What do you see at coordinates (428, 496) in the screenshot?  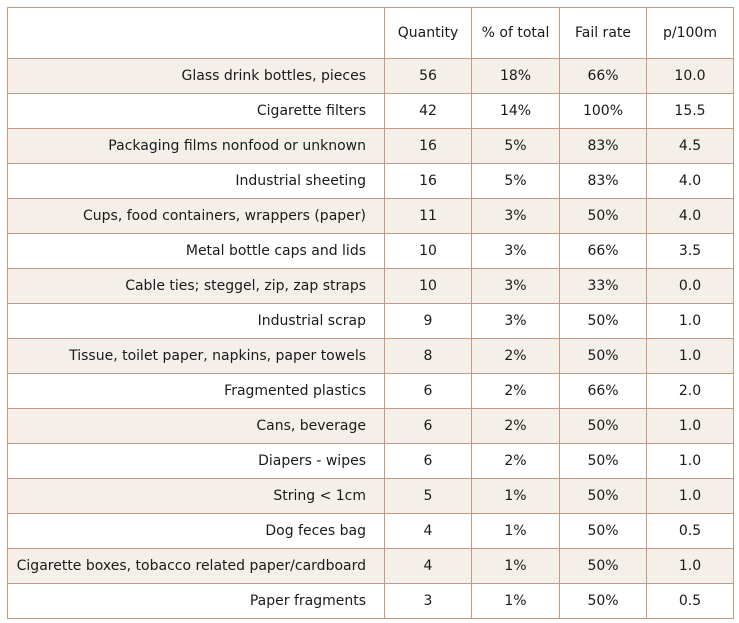 I see `quantity-cell: 5` at bounding box center [428, 496].